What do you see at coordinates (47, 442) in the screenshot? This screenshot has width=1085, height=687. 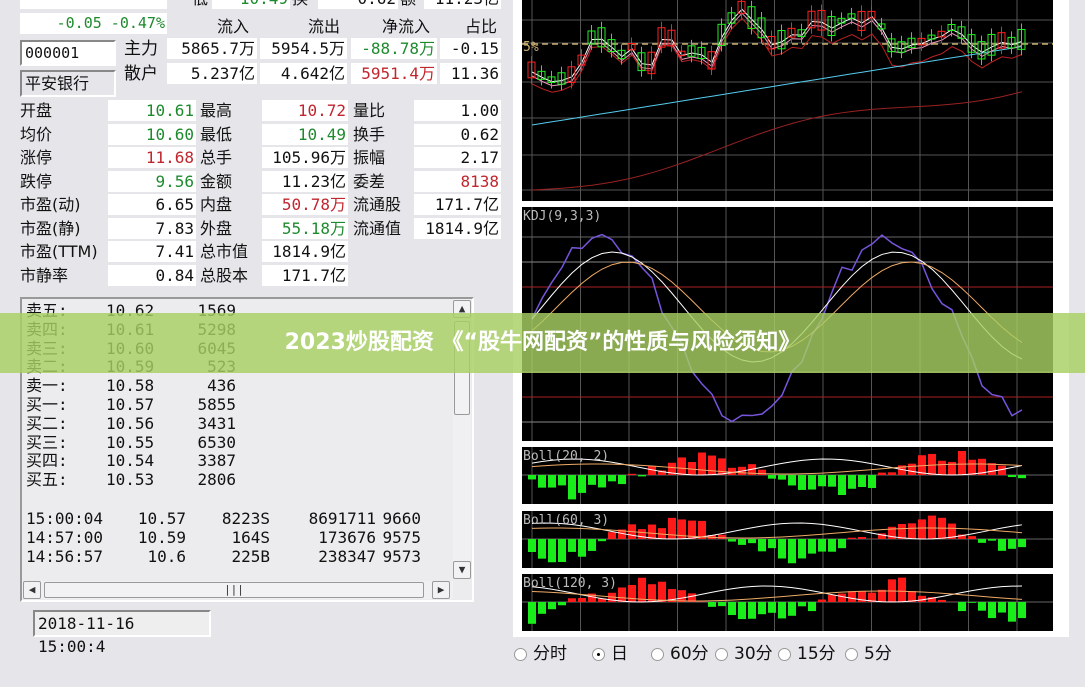 I see `level-label: 买三:` at bounding box center [47, 442].